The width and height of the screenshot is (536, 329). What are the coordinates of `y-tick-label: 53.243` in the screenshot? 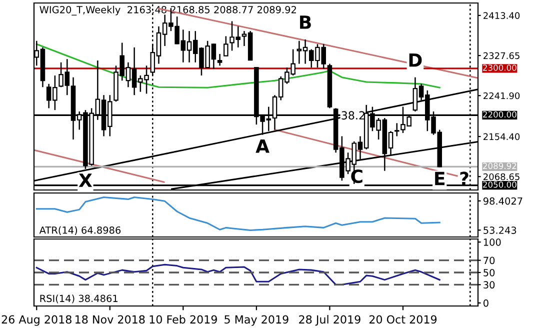 It's located at (500, 230).